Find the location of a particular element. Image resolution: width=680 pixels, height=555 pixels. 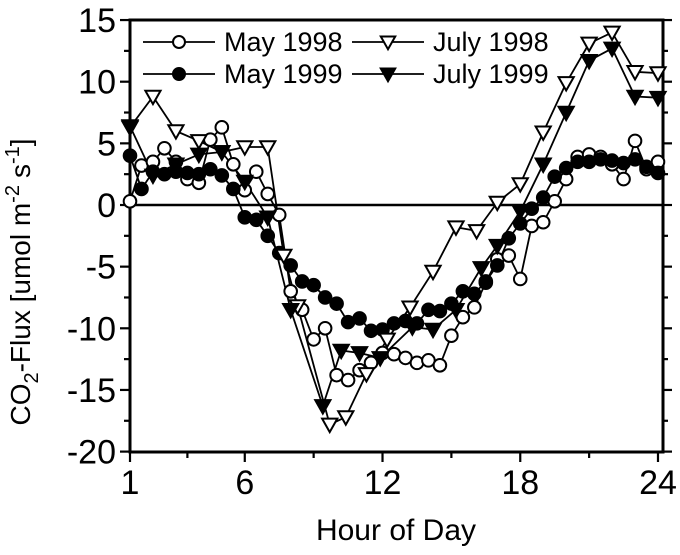

y-label-base: CO is located at coordinates (20, 405).